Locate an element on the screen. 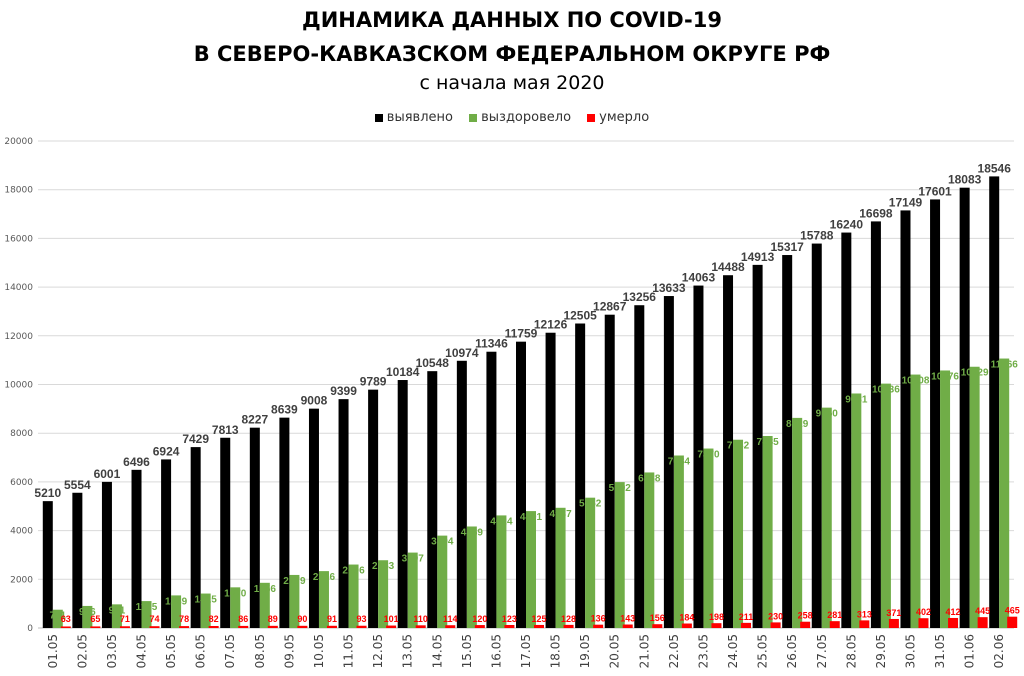 This screenshot has width=1024, height=676. data-label-recovered: 4169 is located at coordinates (472, 532).